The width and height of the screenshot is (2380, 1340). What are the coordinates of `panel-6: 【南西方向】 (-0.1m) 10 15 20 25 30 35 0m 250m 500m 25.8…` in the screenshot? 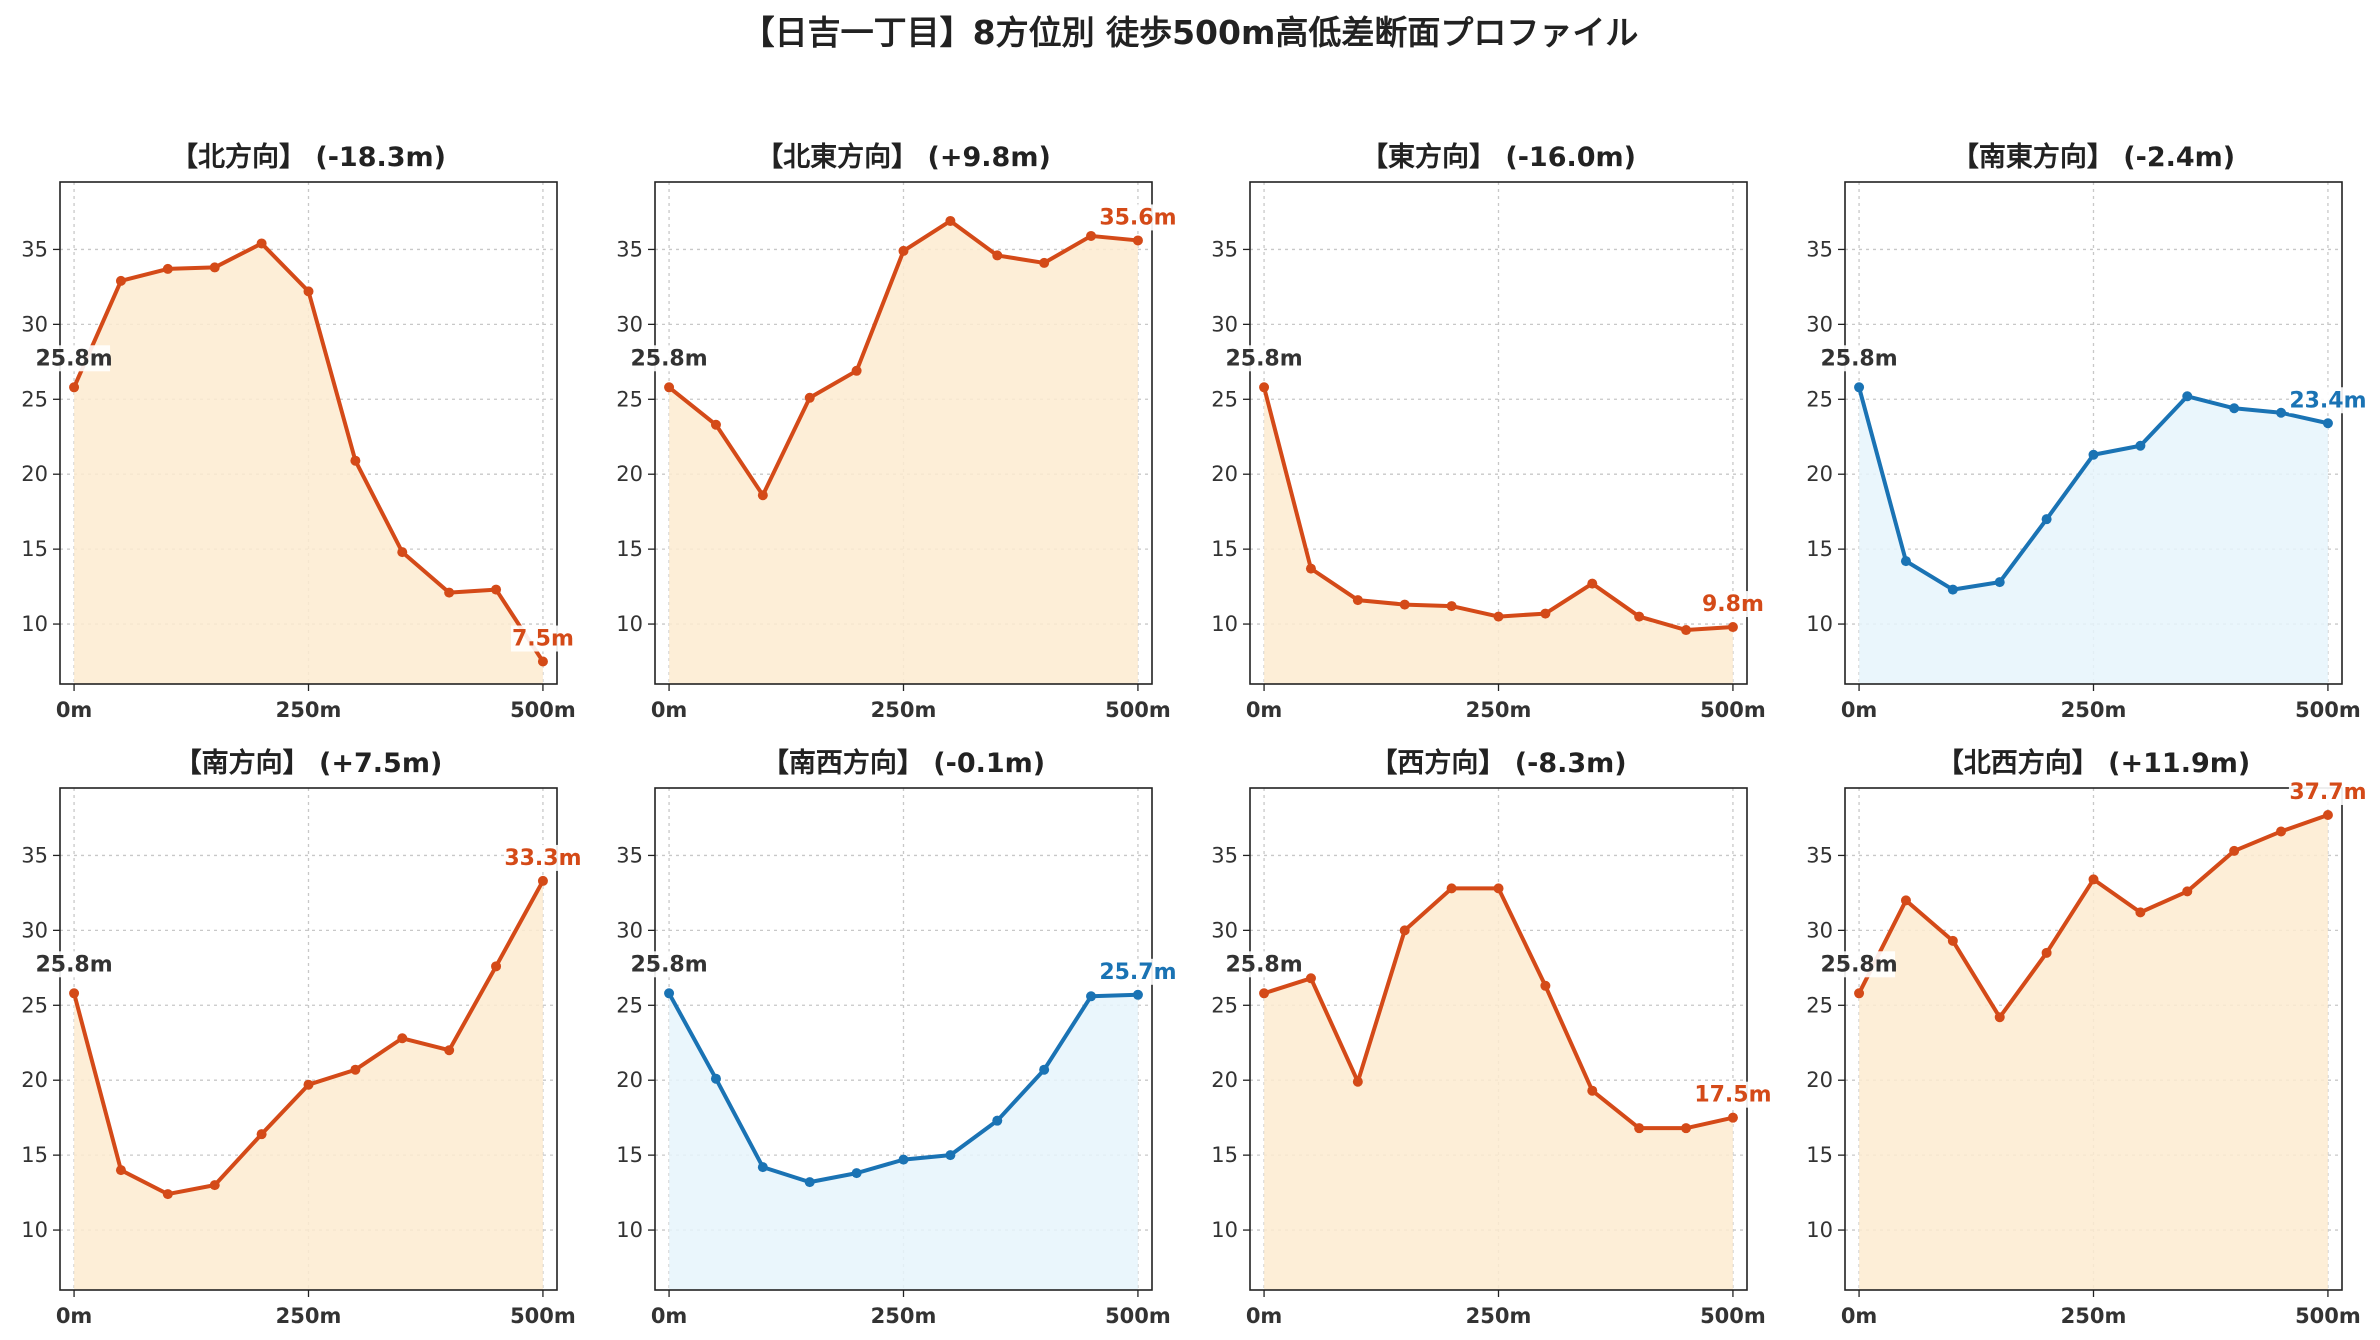 It's located at (896, 1037).